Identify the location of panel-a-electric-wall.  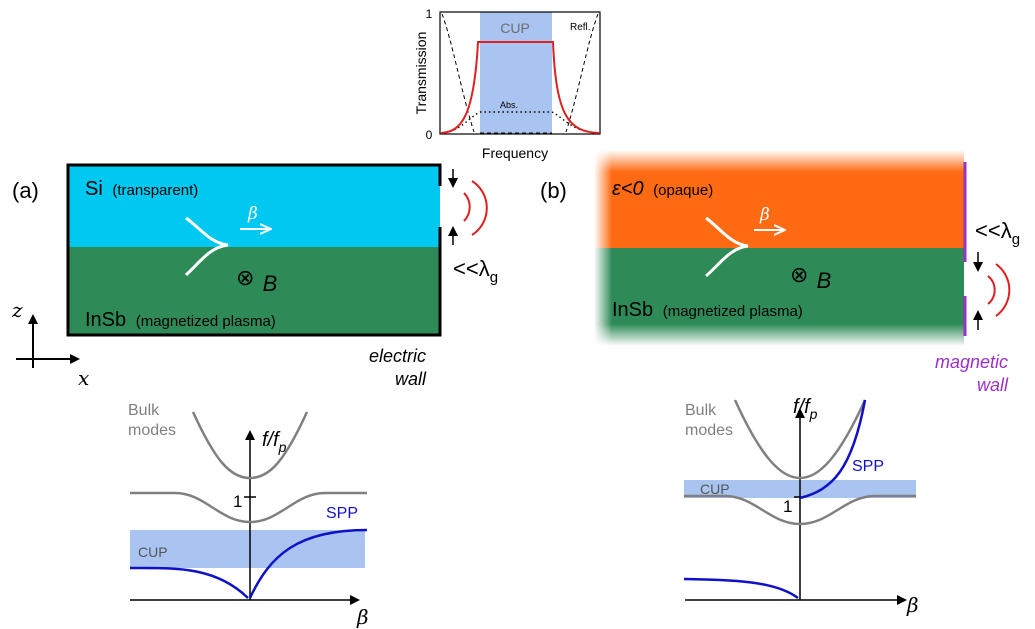
(254, 250).